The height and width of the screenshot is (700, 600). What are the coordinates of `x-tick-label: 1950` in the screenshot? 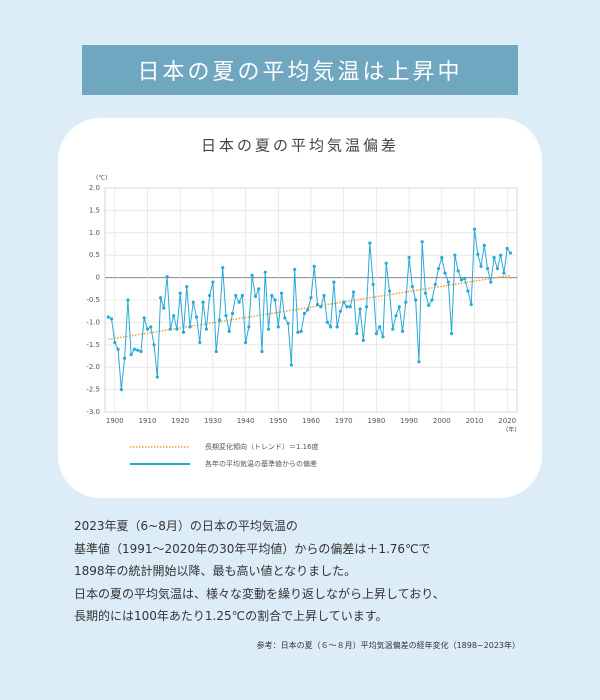 It's located at (278, 421).